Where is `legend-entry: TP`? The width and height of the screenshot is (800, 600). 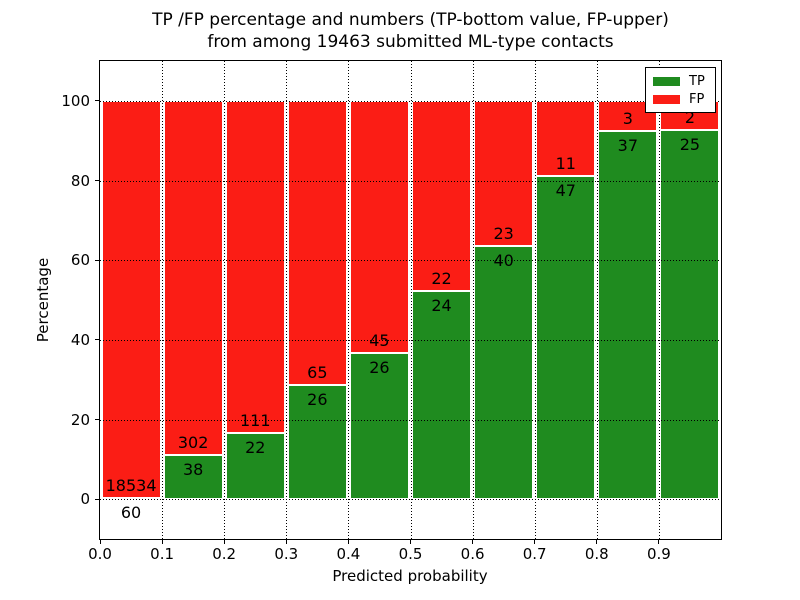
legend-entry: TP is located at coordinates (681, 81).